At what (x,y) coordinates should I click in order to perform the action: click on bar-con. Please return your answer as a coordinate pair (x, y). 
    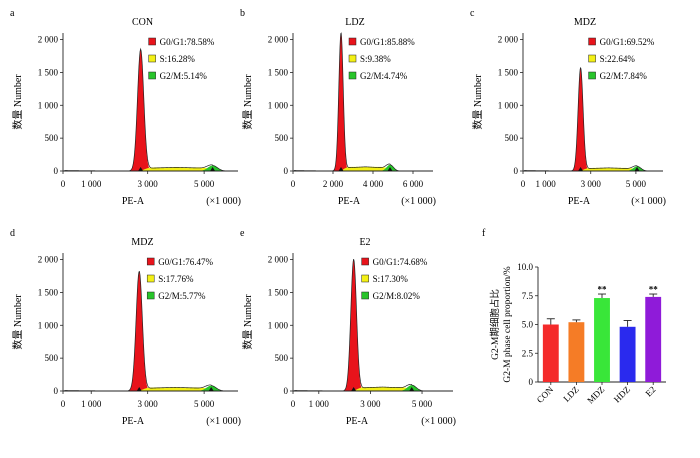
    Looking at the image, I should click on (550, 353).